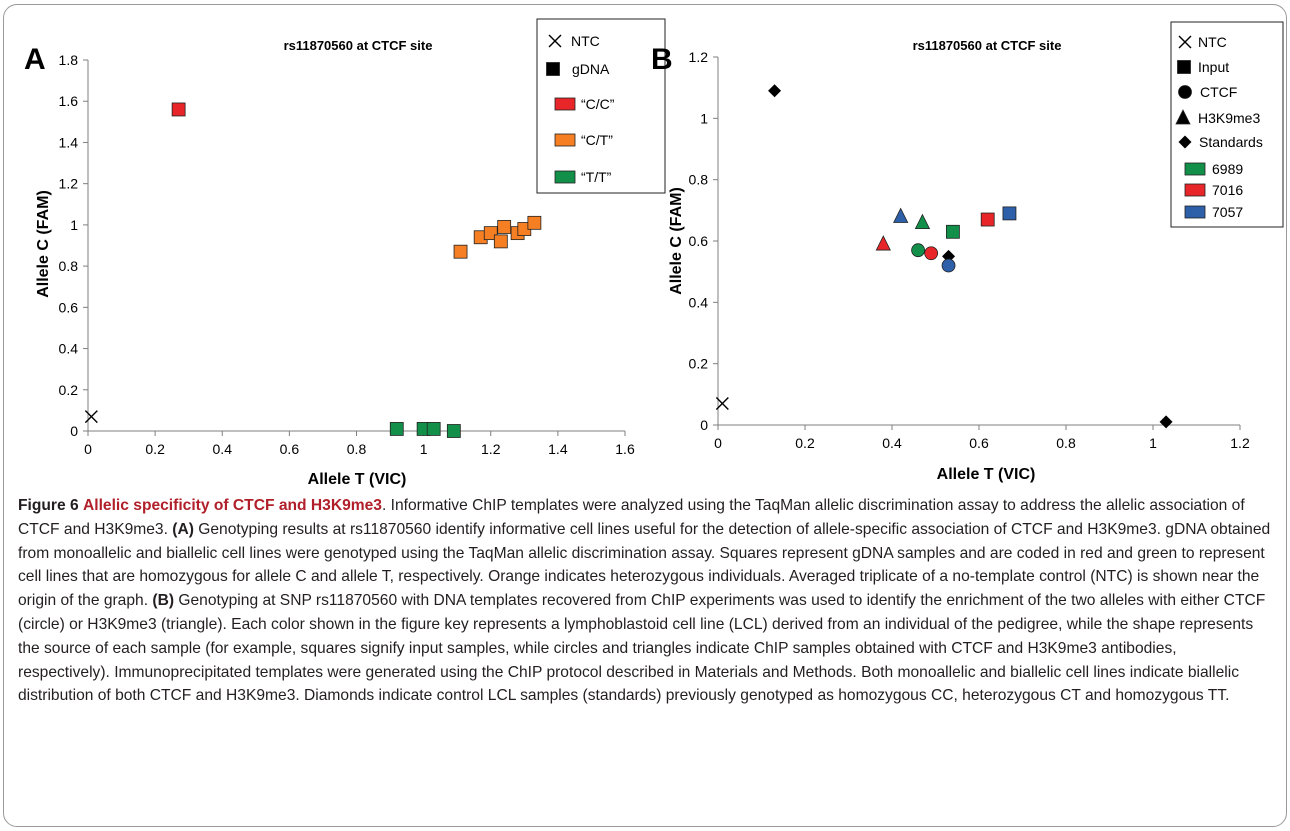  What do you see at coordinates (69, 101) in the screenshot?
I see `chart-a-y-tick-label: 1.6` at bounding box center [69, 101].